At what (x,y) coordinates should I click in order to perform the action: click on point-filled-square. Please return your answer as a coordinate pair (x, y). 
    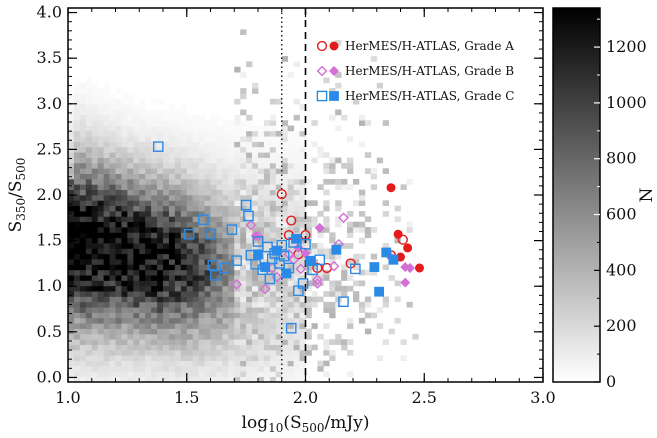
    Looking at the image, I should click on (286, 273).